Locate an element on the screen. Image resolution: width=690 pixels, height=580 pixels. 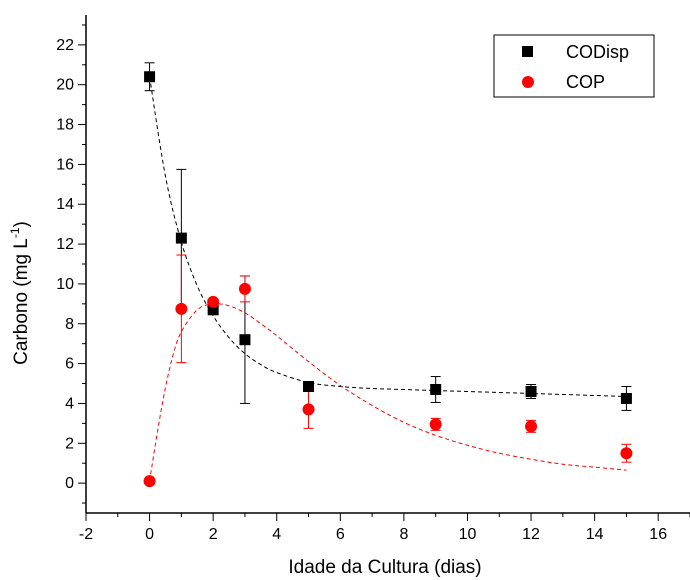
legend-label-codisp: CODisp is located at coordinates (597, 52).